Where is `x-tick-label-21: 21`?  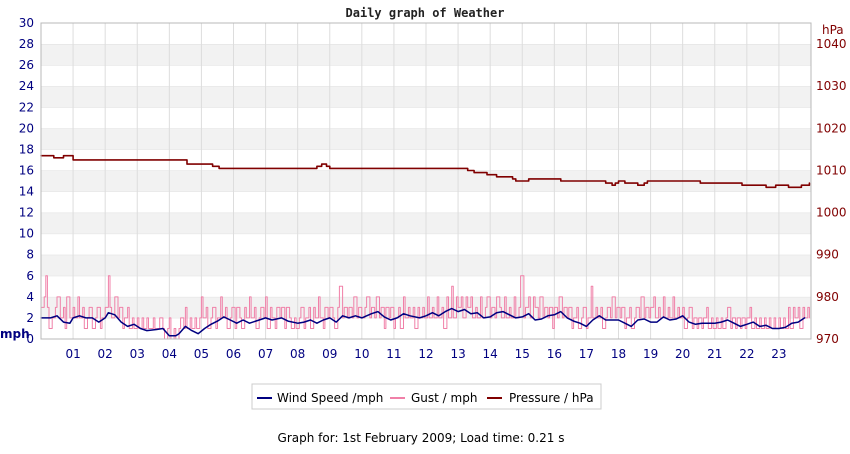 x-tick-label-21: 21 is located at coordinates (714, 354).